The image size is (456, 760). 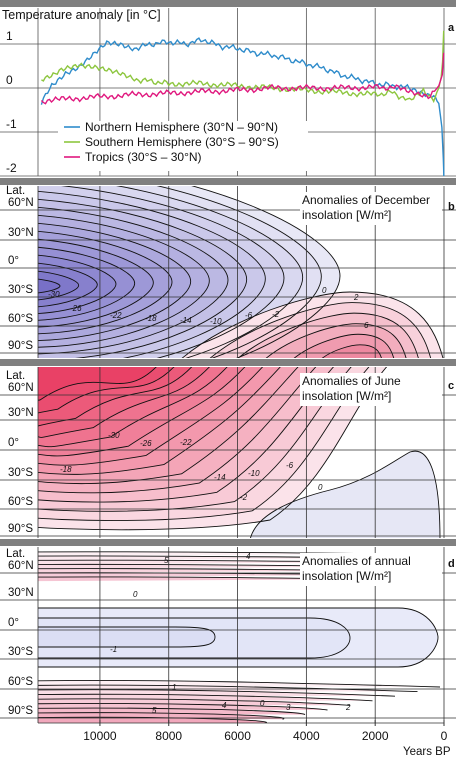 What do you see at coordinates (146, 443) in the screenshot?
I see `panel-c-contour-label: -26` at bounding box center [146, 443].